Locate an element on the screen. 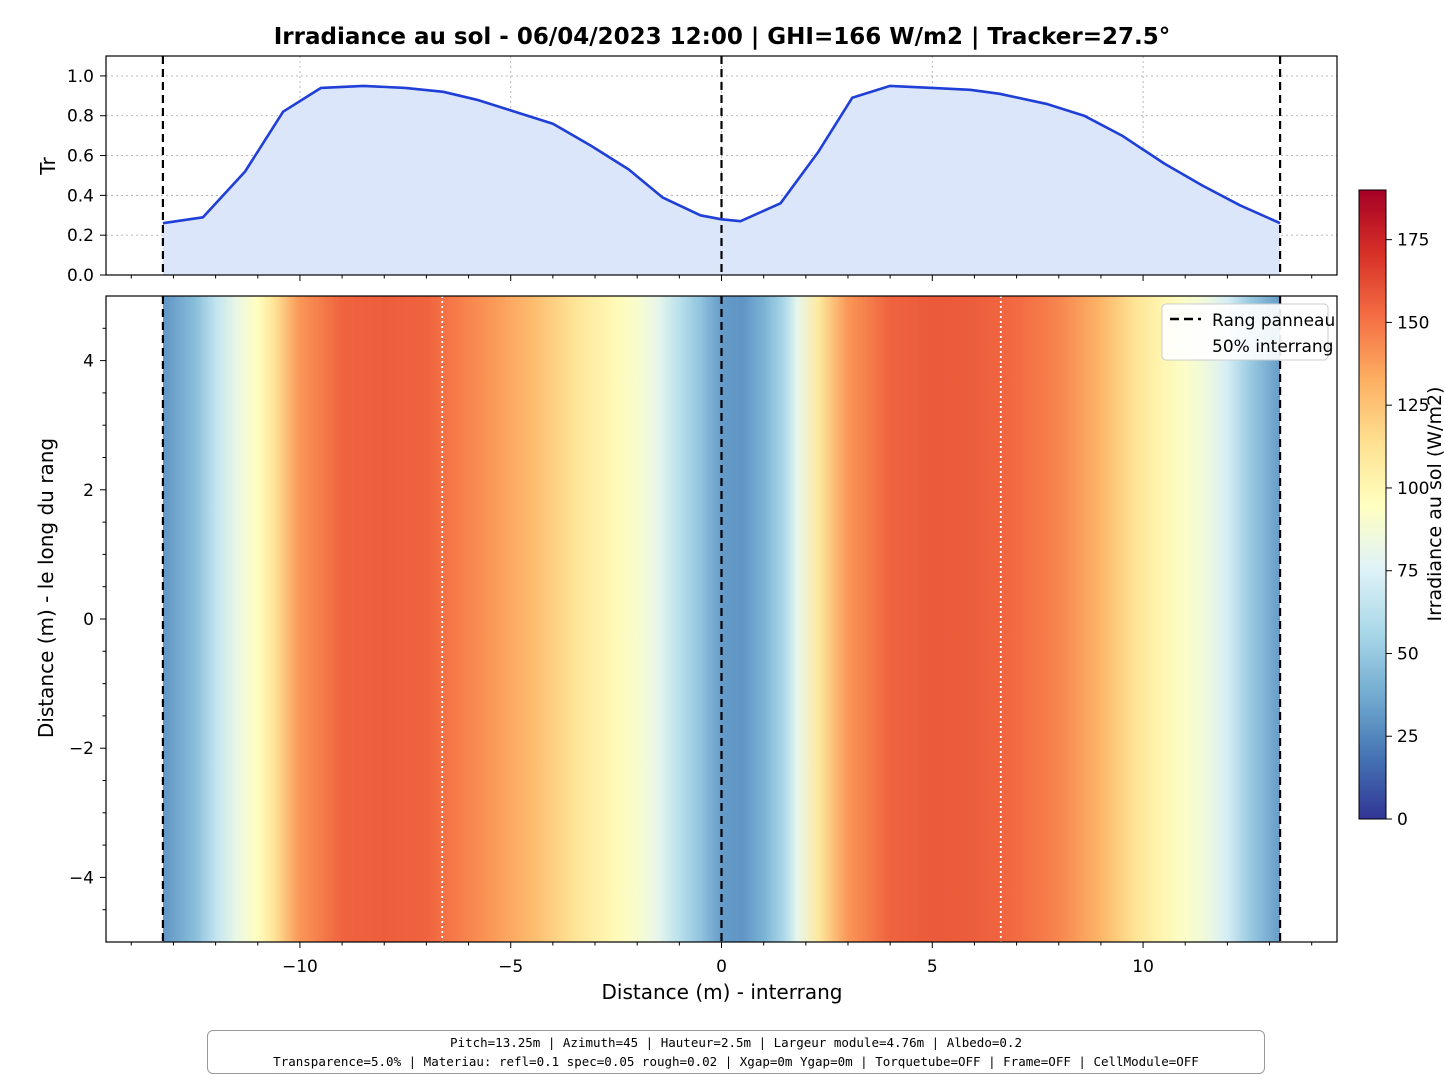 This screenshot has height=1089, width=1444. top-x-ticks is located at coordinates (721, 278).